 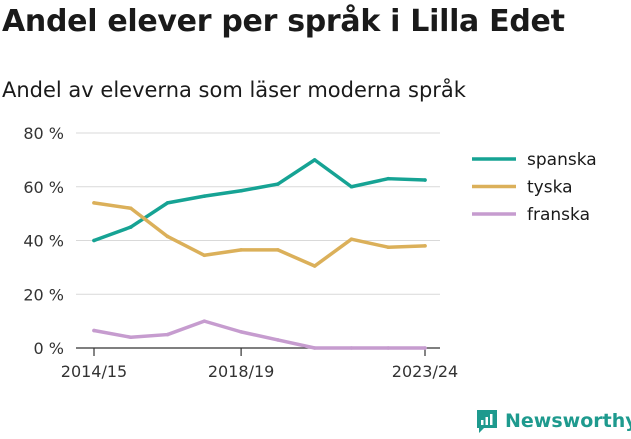 I want to click on brand-name: Newsworthy, so click(x=568, y=421).